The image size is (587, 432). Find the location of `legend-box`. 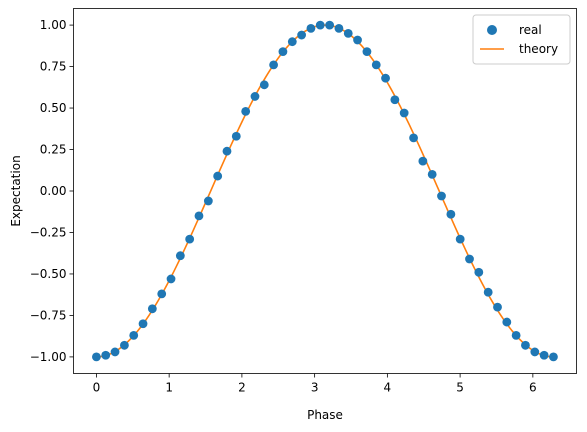

legend-box is located at coordinates (521, 39).